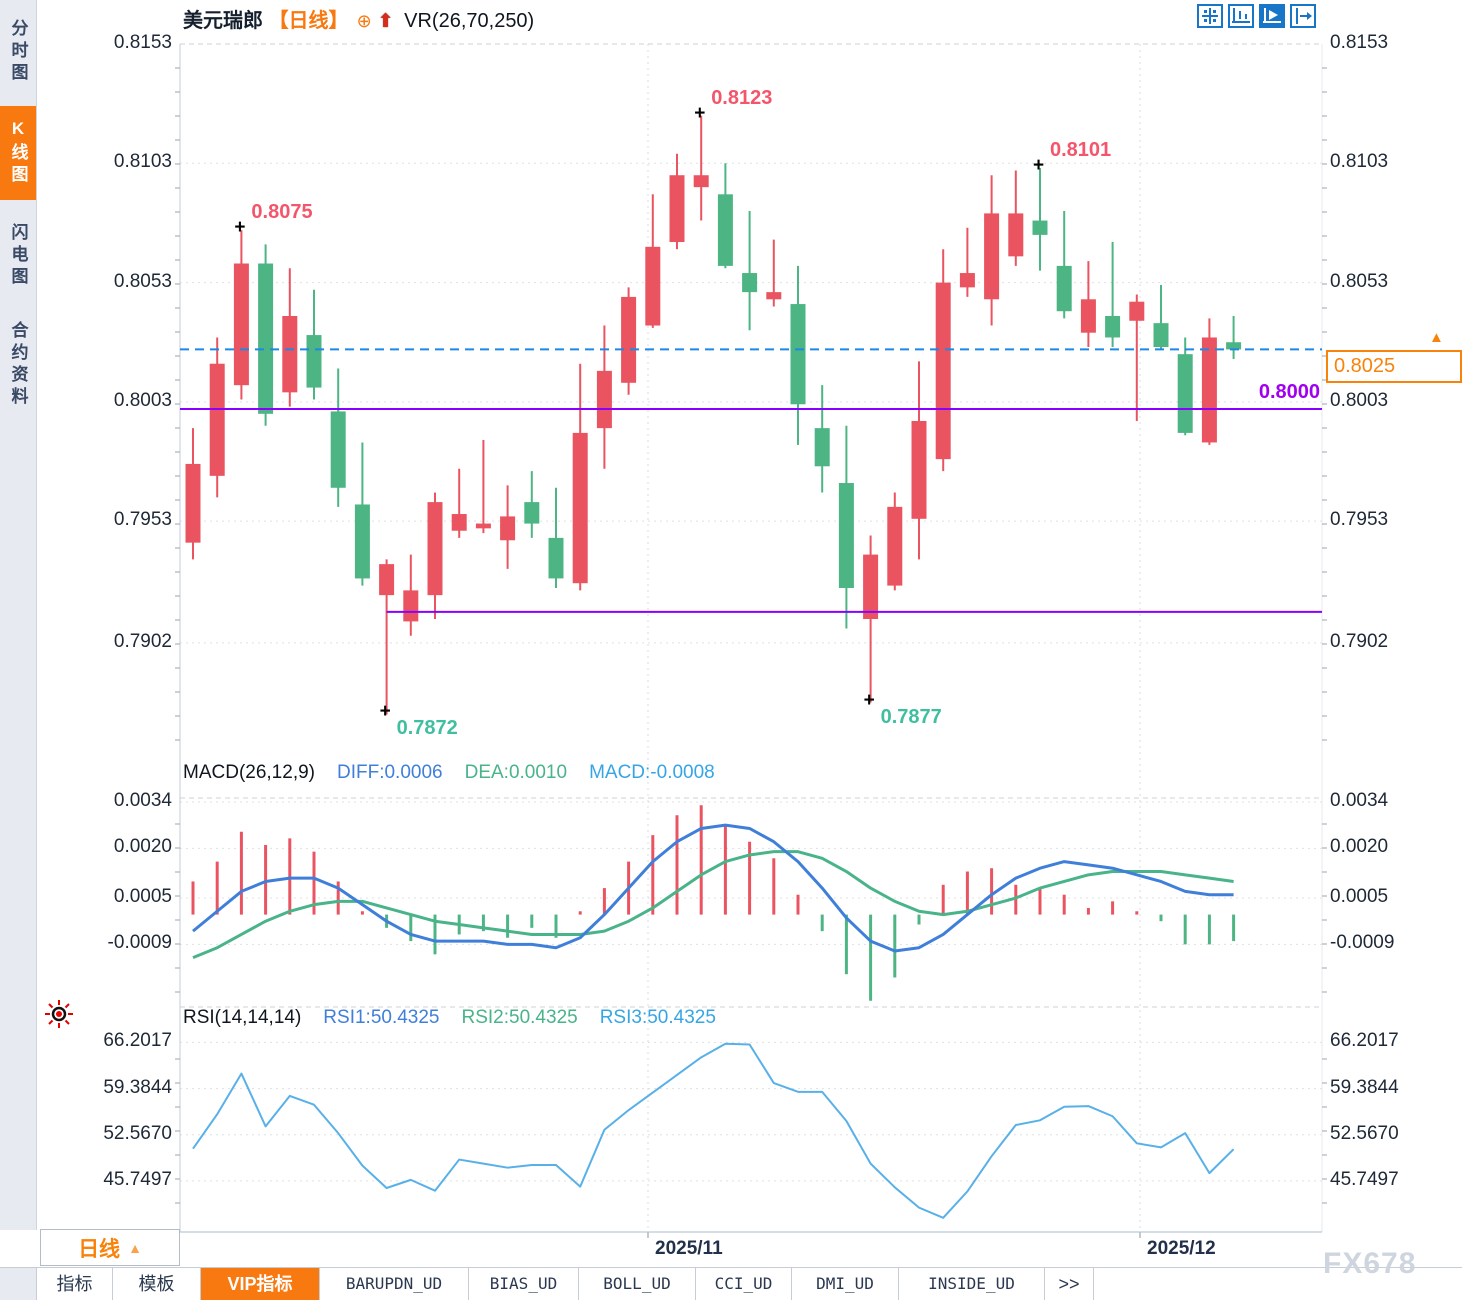  What do you see at coordinates (652, 772) in the screenshot?
I see `indicator-value-label: MACD:-0.0008` at bounding box center [652, 772].